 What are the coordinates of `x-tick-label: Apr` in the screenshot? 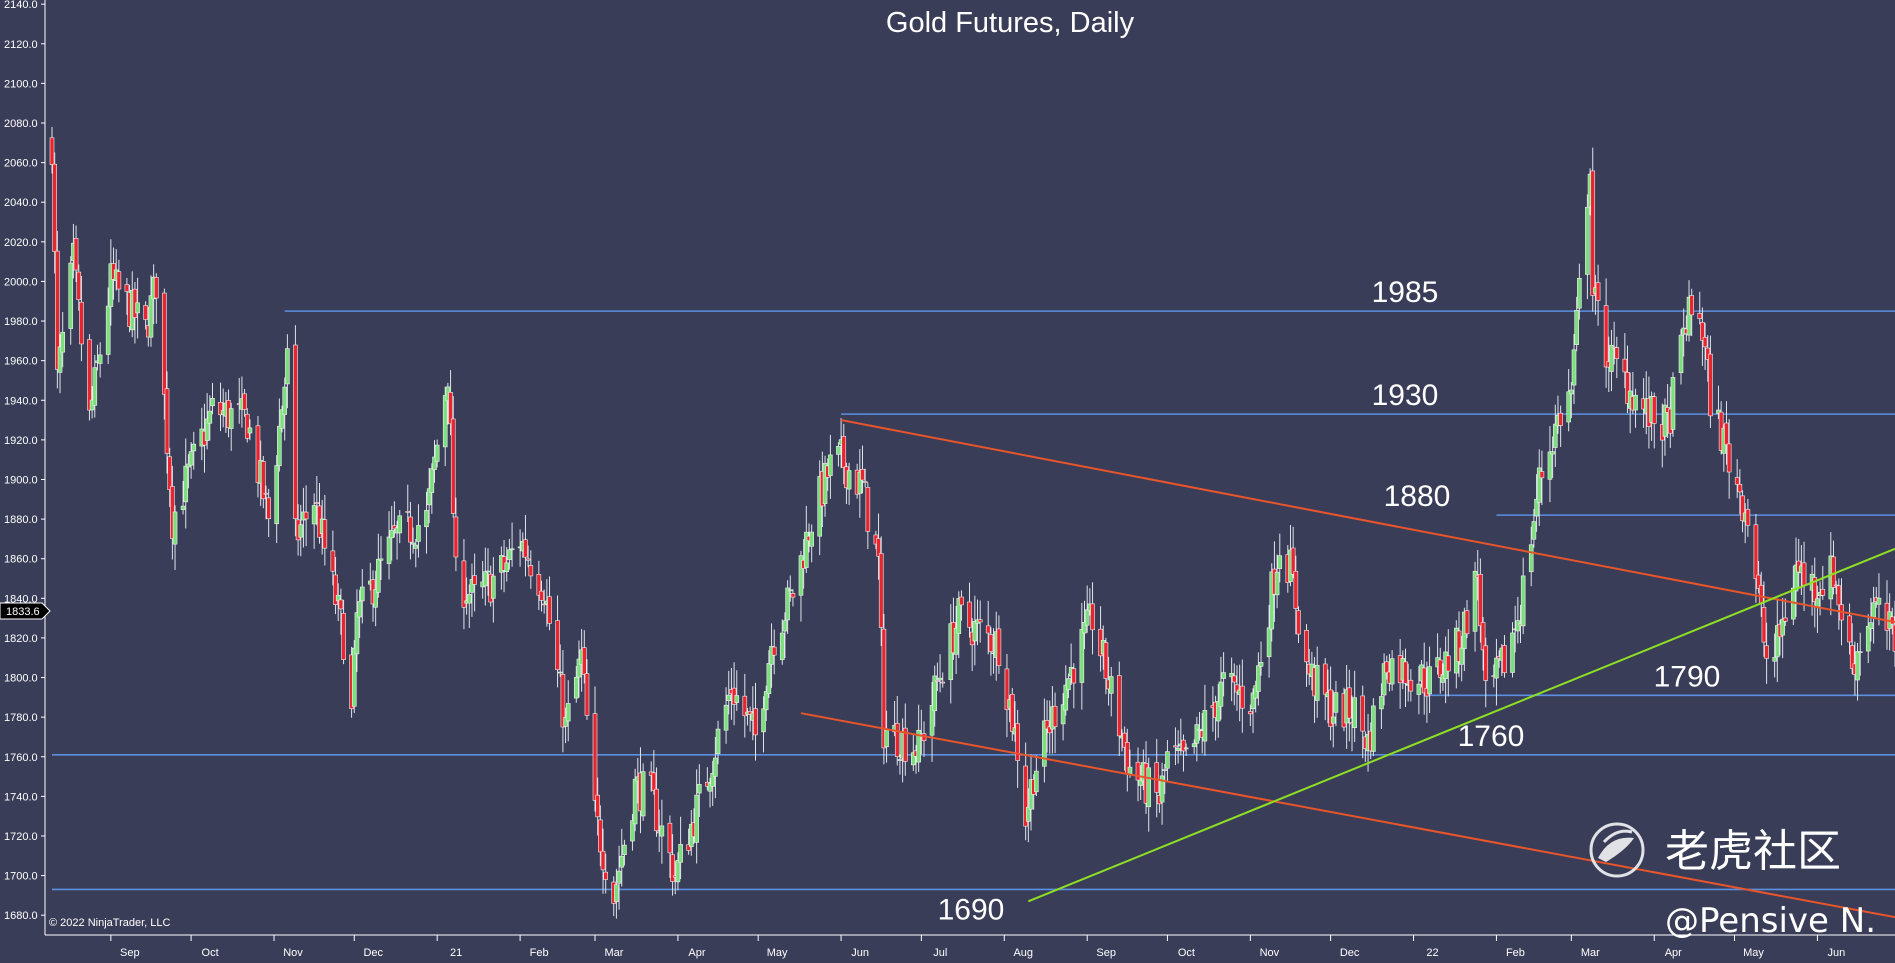 It's located at (1673, 953).